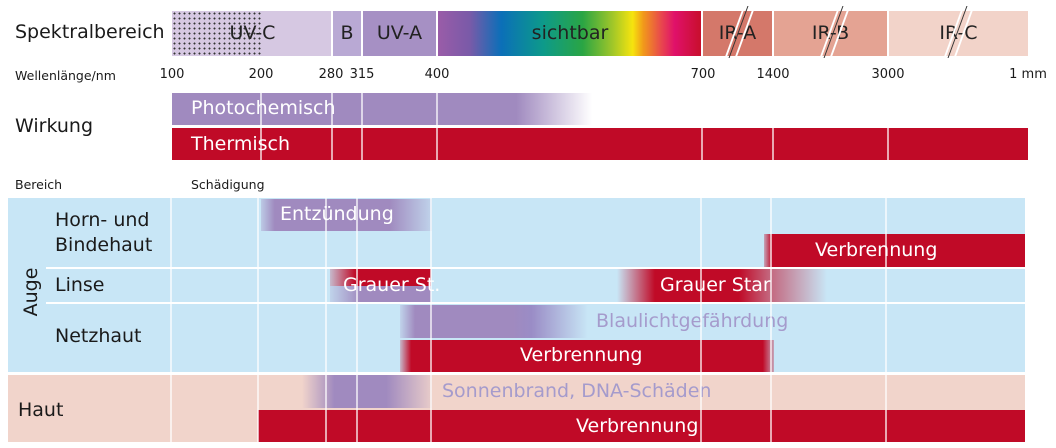 This screenshot has width=1056, height=448. I want to click on tick-label: 400, so click(437, 74).